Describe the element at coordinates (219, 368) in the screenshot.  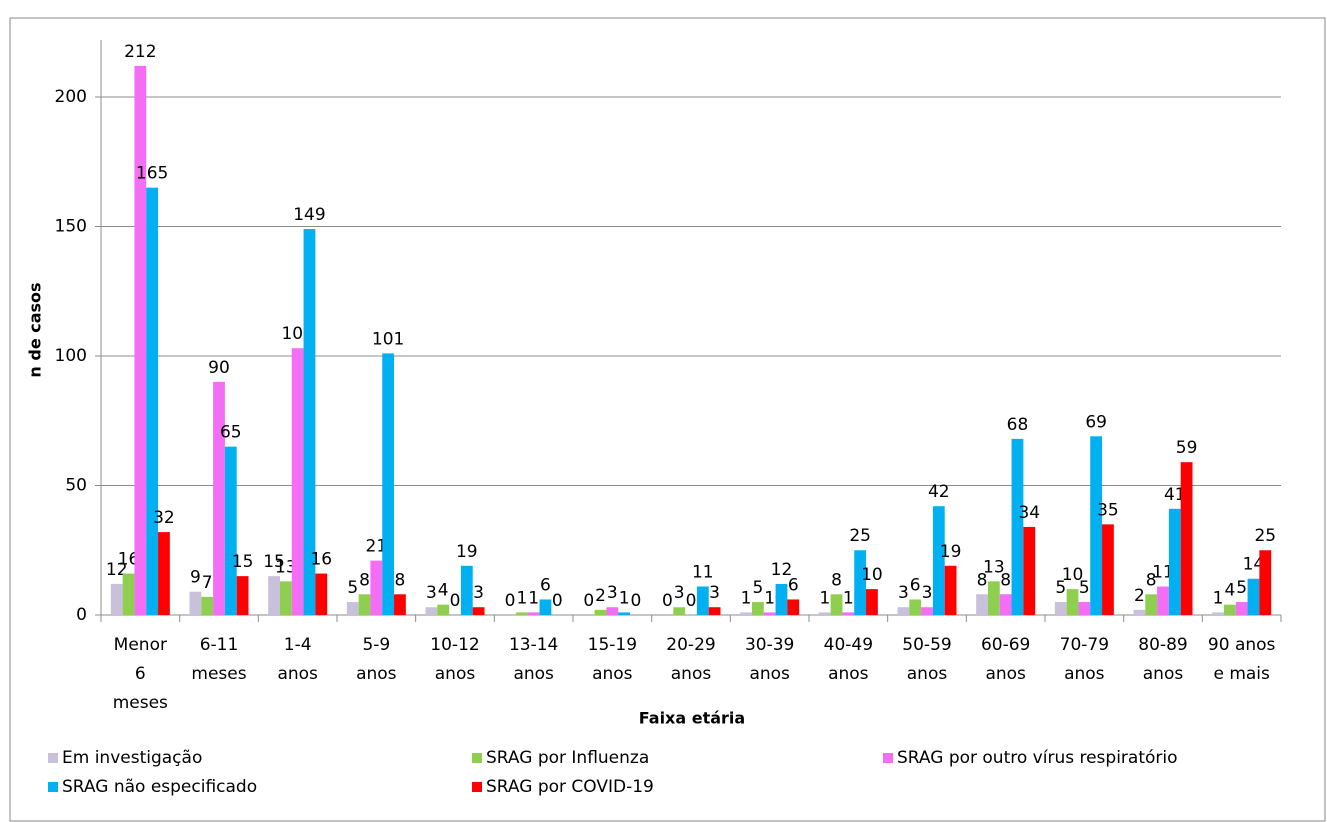
I see `value-label: 90` at that location.